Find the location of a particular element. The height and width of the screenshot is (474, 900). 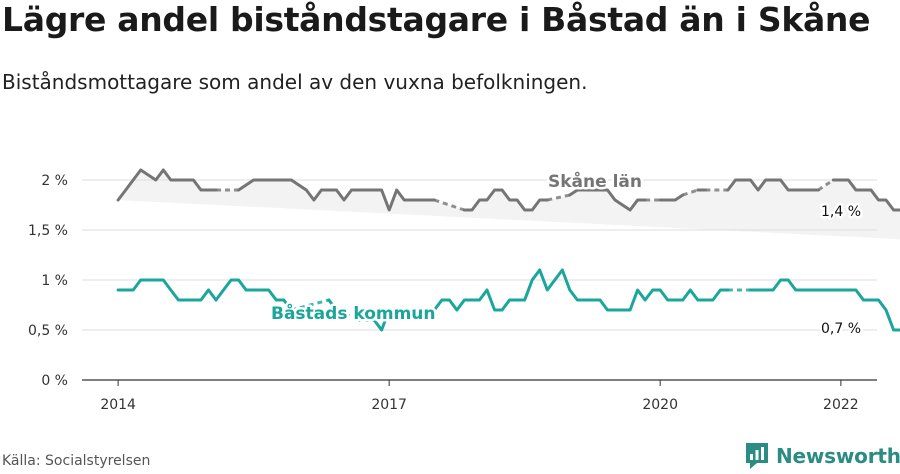

end-value-label-bastad-halo: 0,7 % is located at coordinates (841, 329).